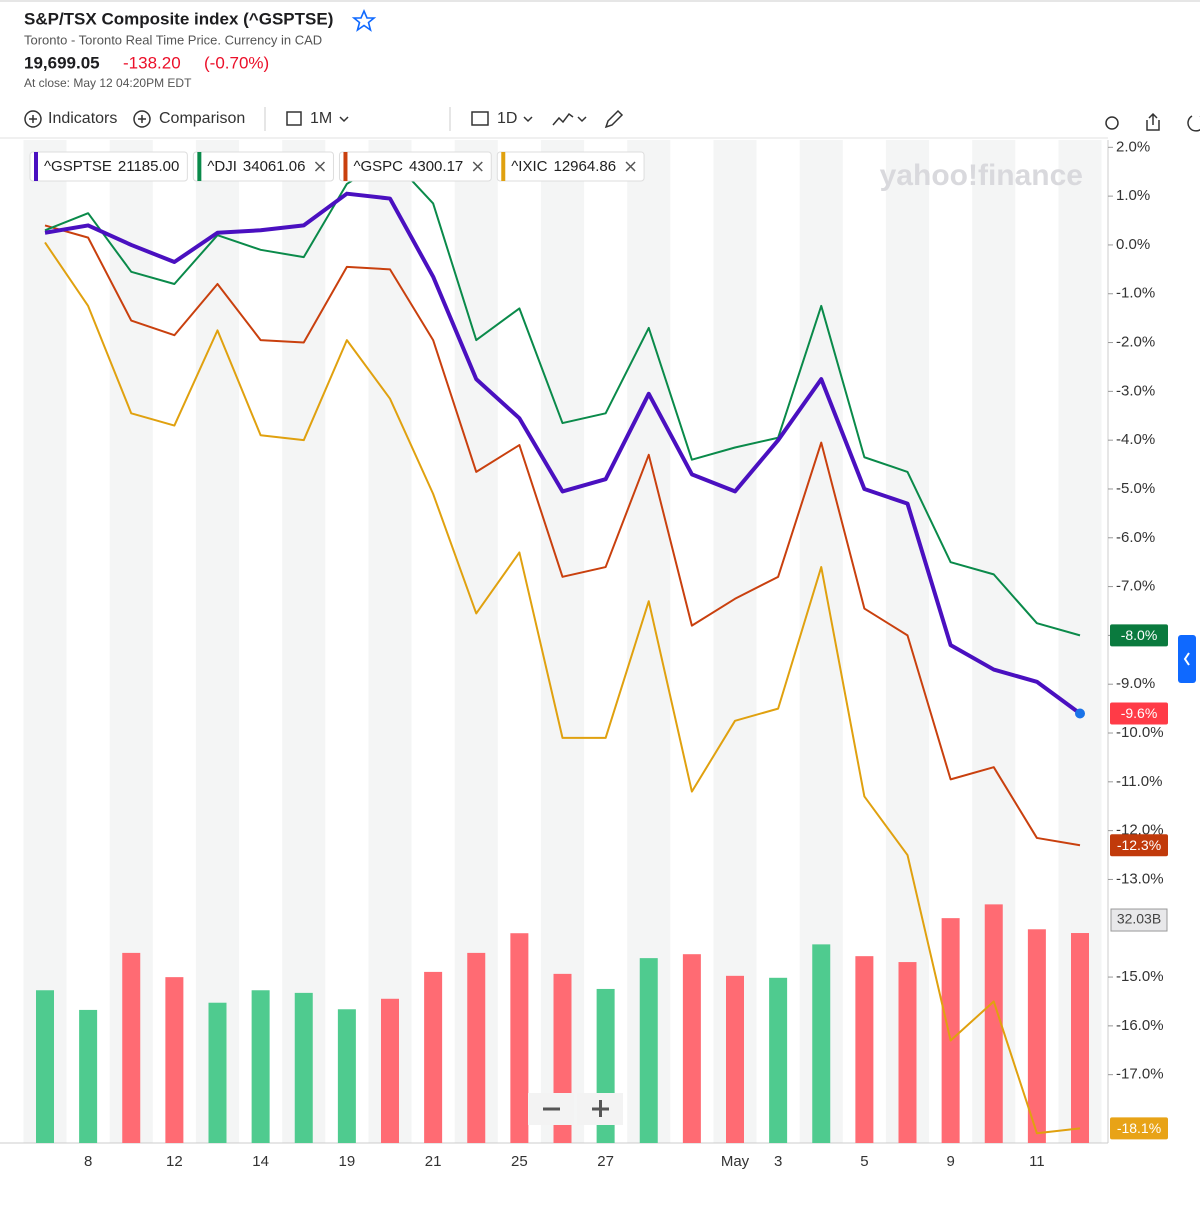 This screenshot has height=1205, width=1200. I want to click on y-tick-label: -9.0%, so click(1135, 683).